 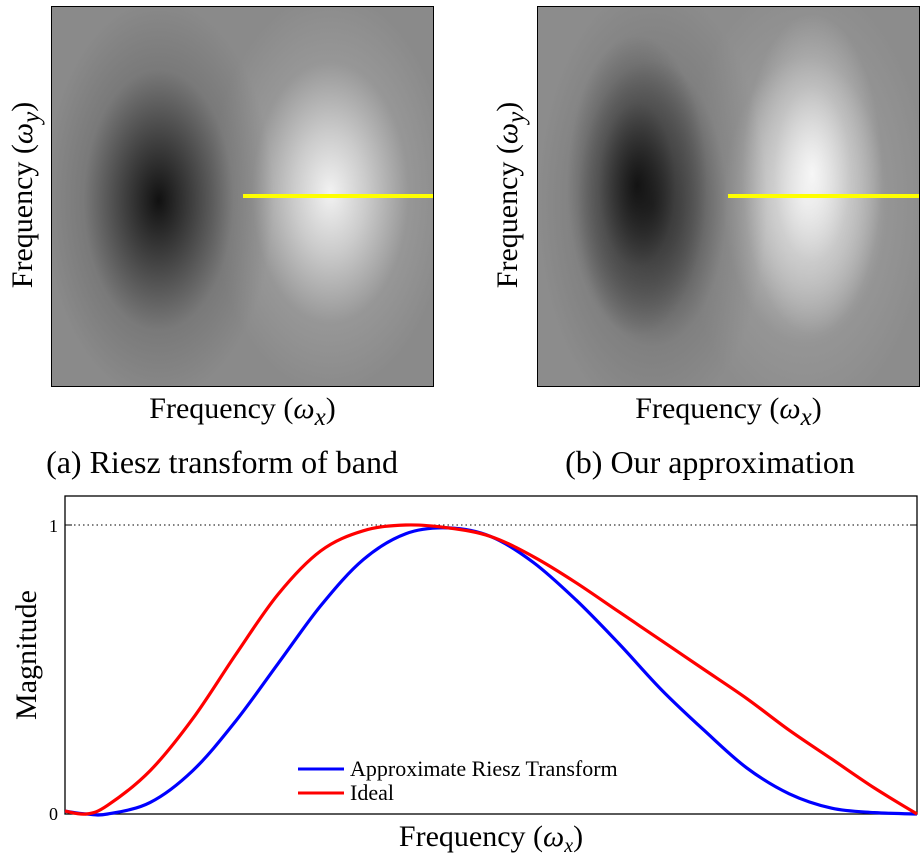 I want to click on caption-b: (b) Our approximation, so click(x=710, y=462).